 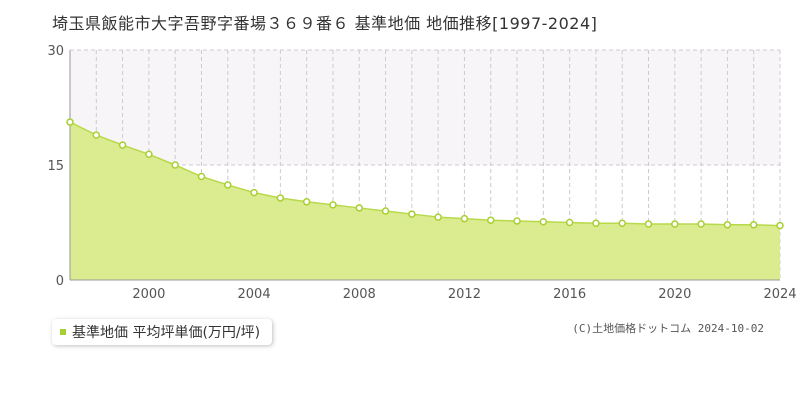 What do you see at coordinates (464, 294) in the screenshot?
I see `x-tick-label: 2012` at bounding box center [464, 294].